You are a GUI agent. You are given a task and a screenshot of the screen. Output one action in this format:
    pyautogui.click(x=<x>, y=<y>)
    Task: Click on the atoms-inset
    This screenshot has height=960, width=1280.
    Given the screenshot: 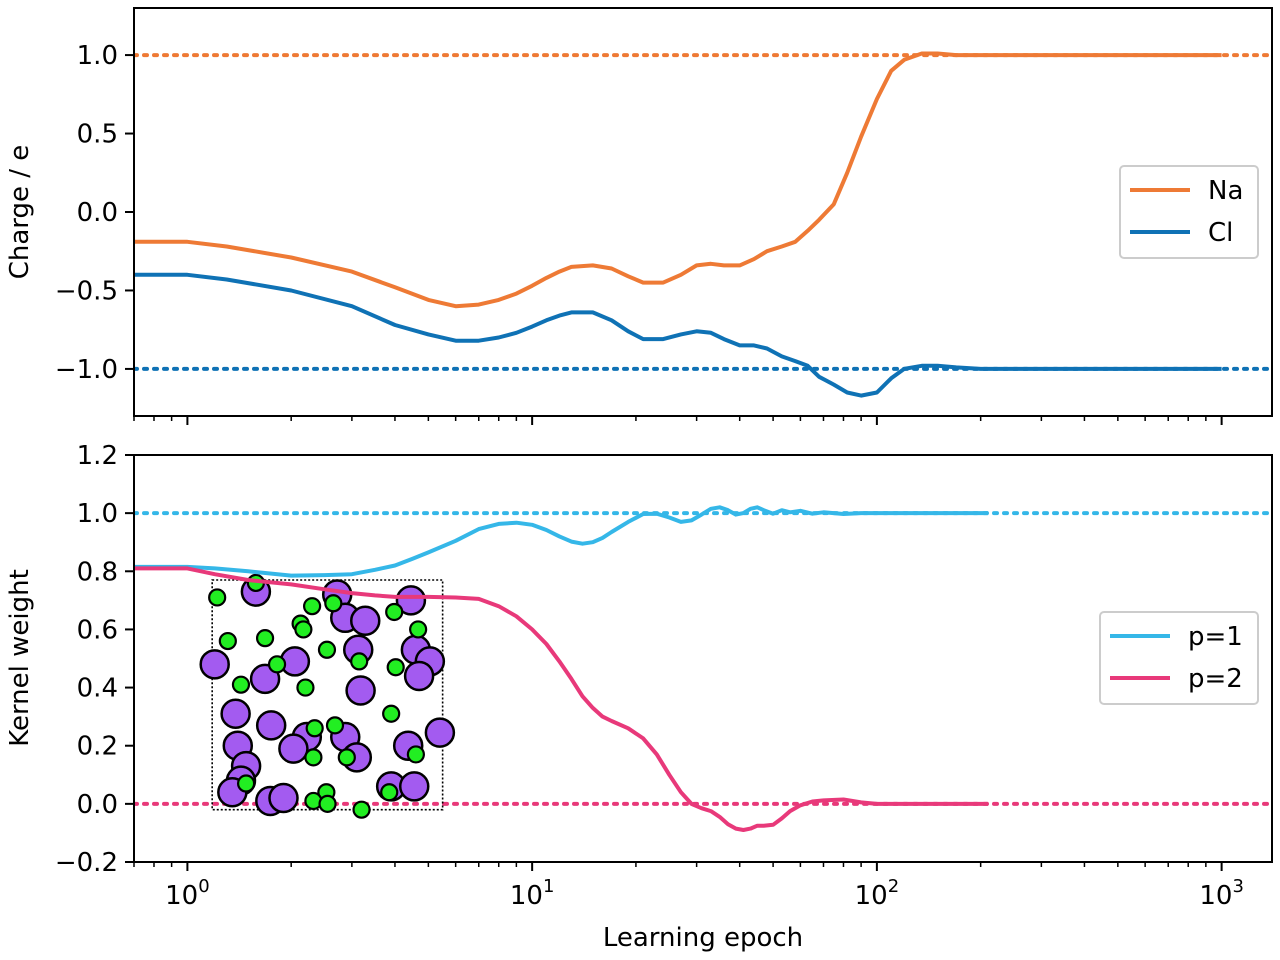 What is the action you would take?
    pyautogui.click(x=327, y=696)
    